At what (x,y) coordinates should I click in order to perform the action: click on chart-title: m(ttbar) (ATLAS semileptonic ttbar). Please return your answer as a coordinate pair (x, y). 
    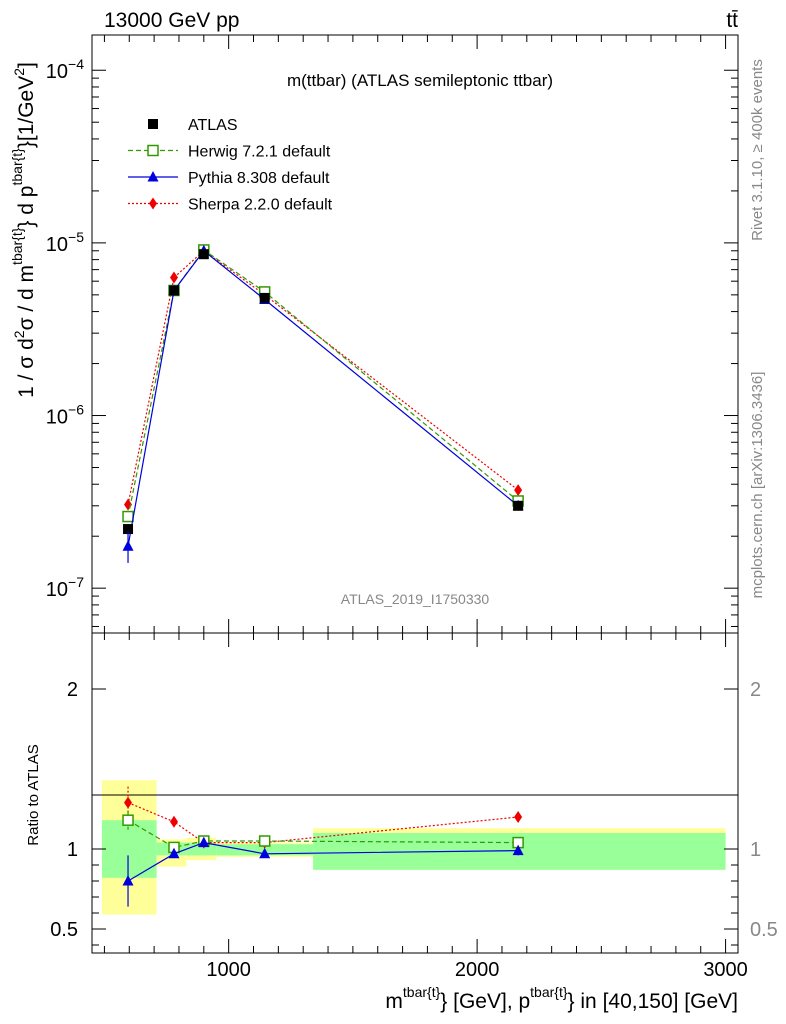
    Looking at the image, I should click on (420, 80).